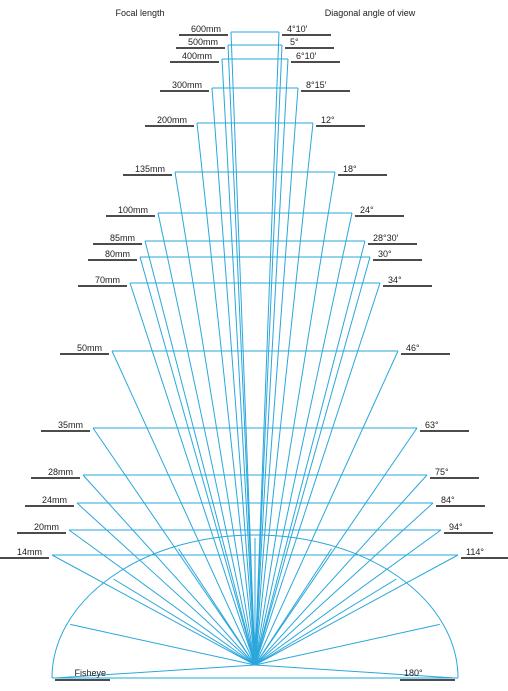 This screenshot has height=691, width=508. I want to click on focal-label: 70mm, so click(107, 280).